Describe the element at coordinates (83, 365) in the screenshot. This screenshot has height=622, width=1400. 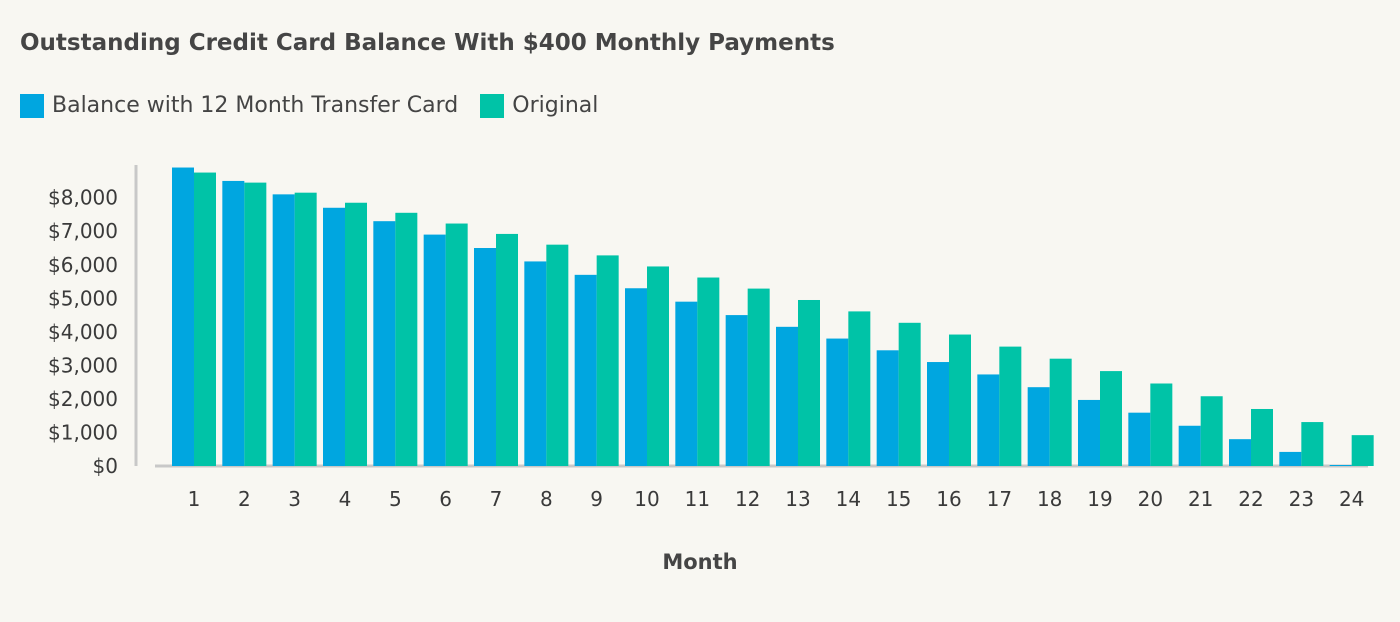
I see `y-tick-label: $3,000` at that location.